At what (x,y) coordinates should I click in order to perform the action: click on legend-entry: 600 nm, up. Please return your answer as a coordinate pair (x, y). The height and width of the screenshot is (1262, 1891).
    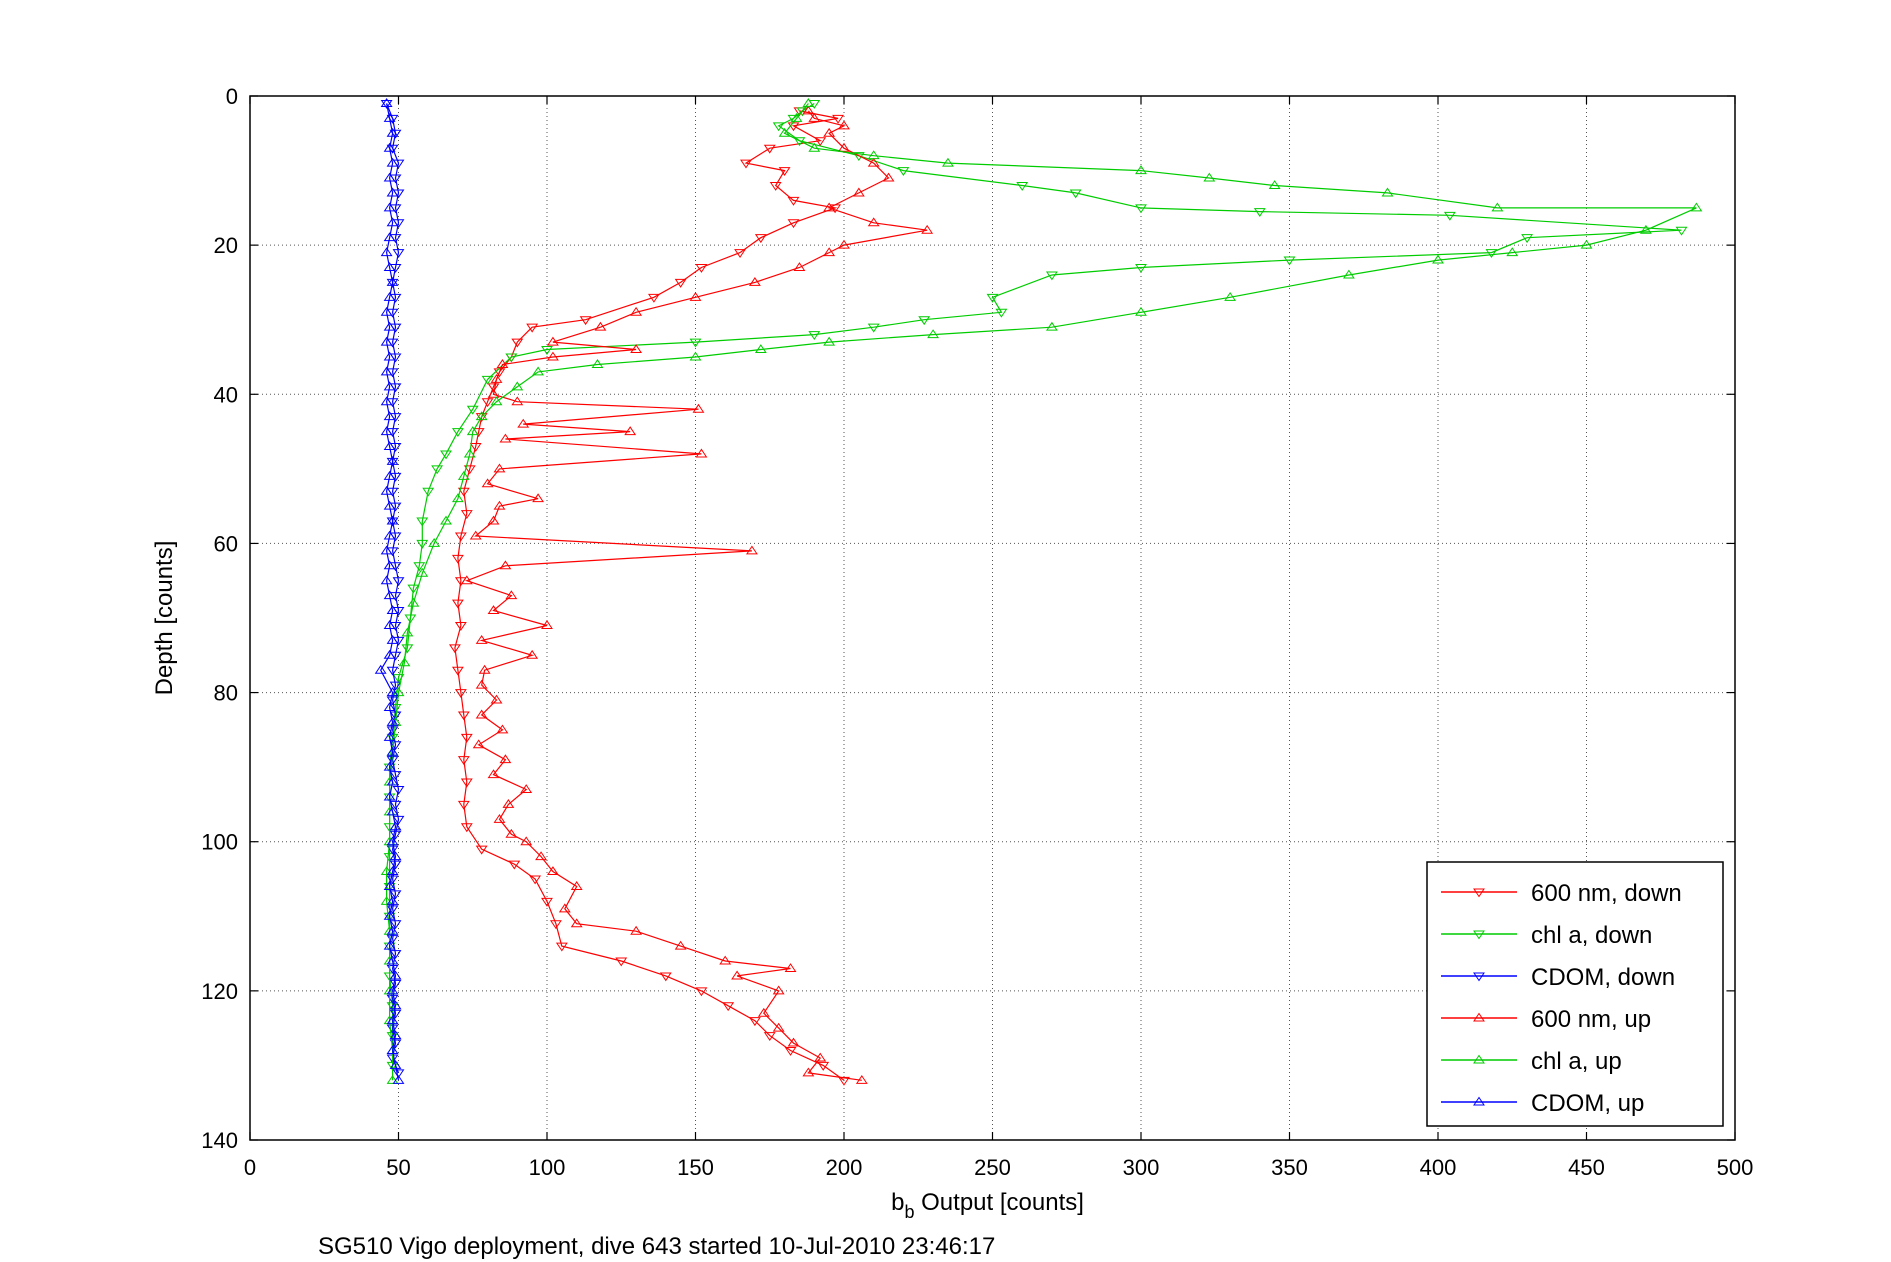
    Looking at the image, I should click on (1546, 1019).